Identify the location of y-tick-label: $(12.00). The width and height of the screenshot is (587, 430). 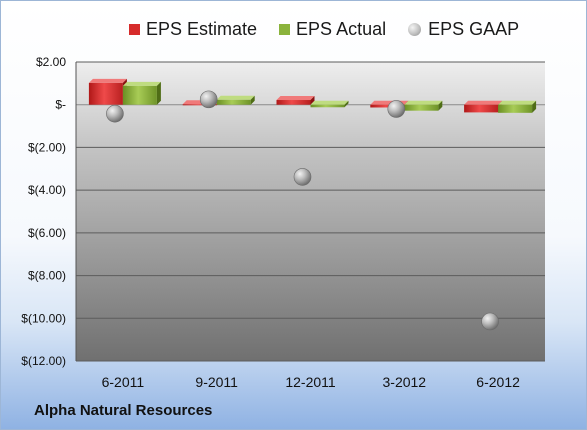
(43, 361).